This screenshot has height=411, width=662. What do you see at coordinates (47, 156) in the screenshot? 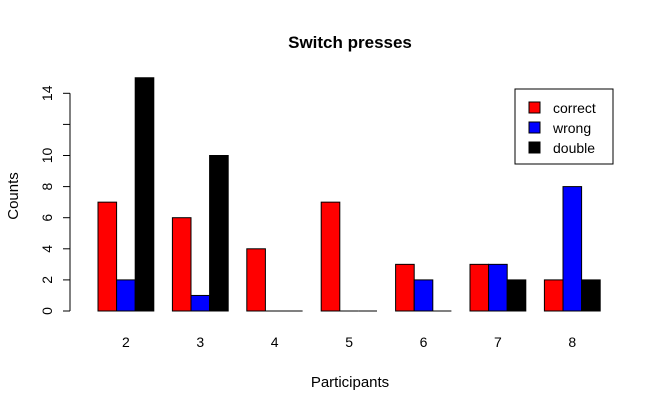
I see `y-tick-label: 10` at bounding box center [47, 156].